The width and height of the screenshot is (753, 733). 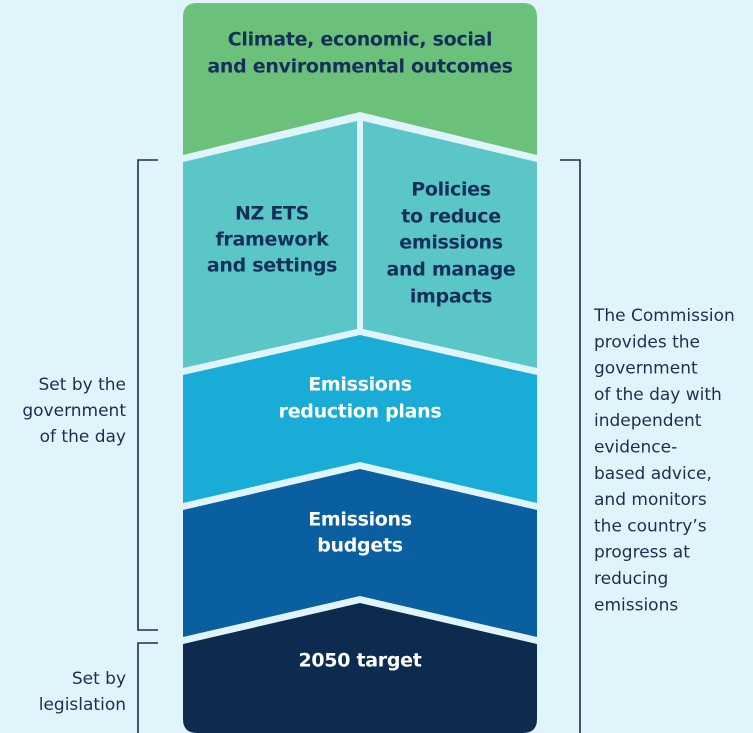 I want to click on side-label: reducing, so click(x=631, y=579).